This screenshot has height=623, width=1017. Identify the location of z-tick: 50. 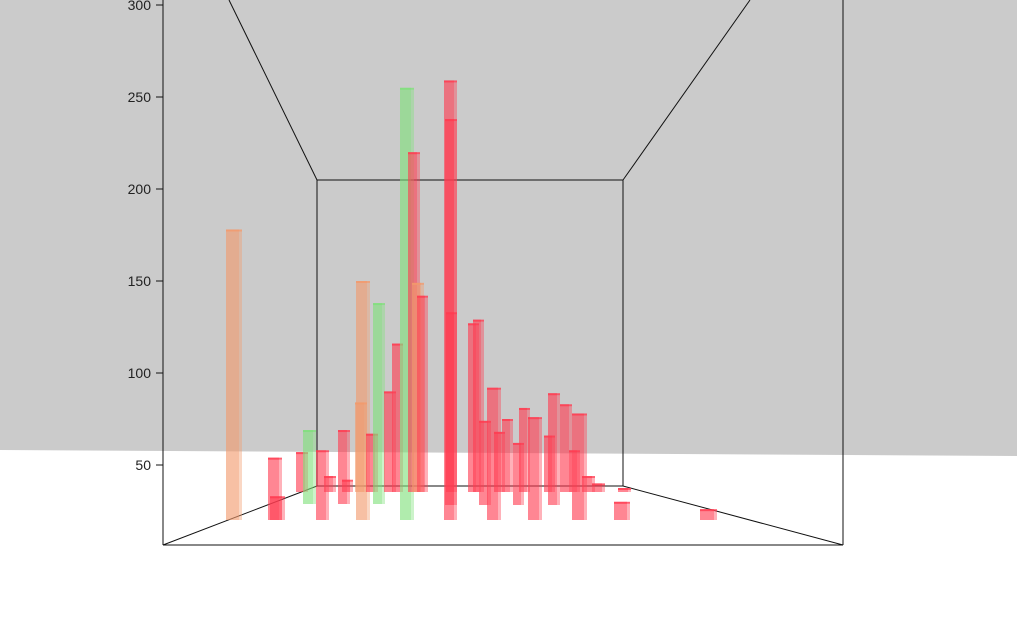
(149, 465).